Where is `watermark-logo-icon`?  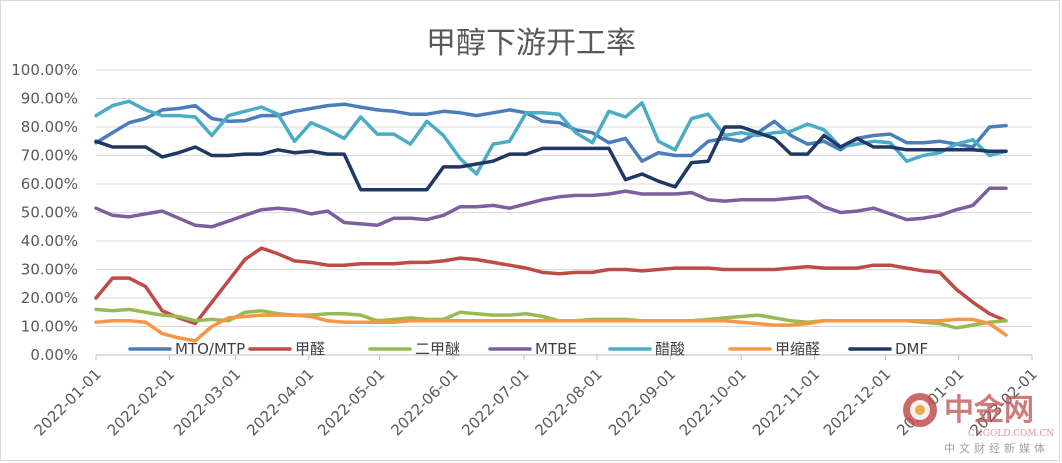 watermark-logo-icon is located at coordinates (920, 410).